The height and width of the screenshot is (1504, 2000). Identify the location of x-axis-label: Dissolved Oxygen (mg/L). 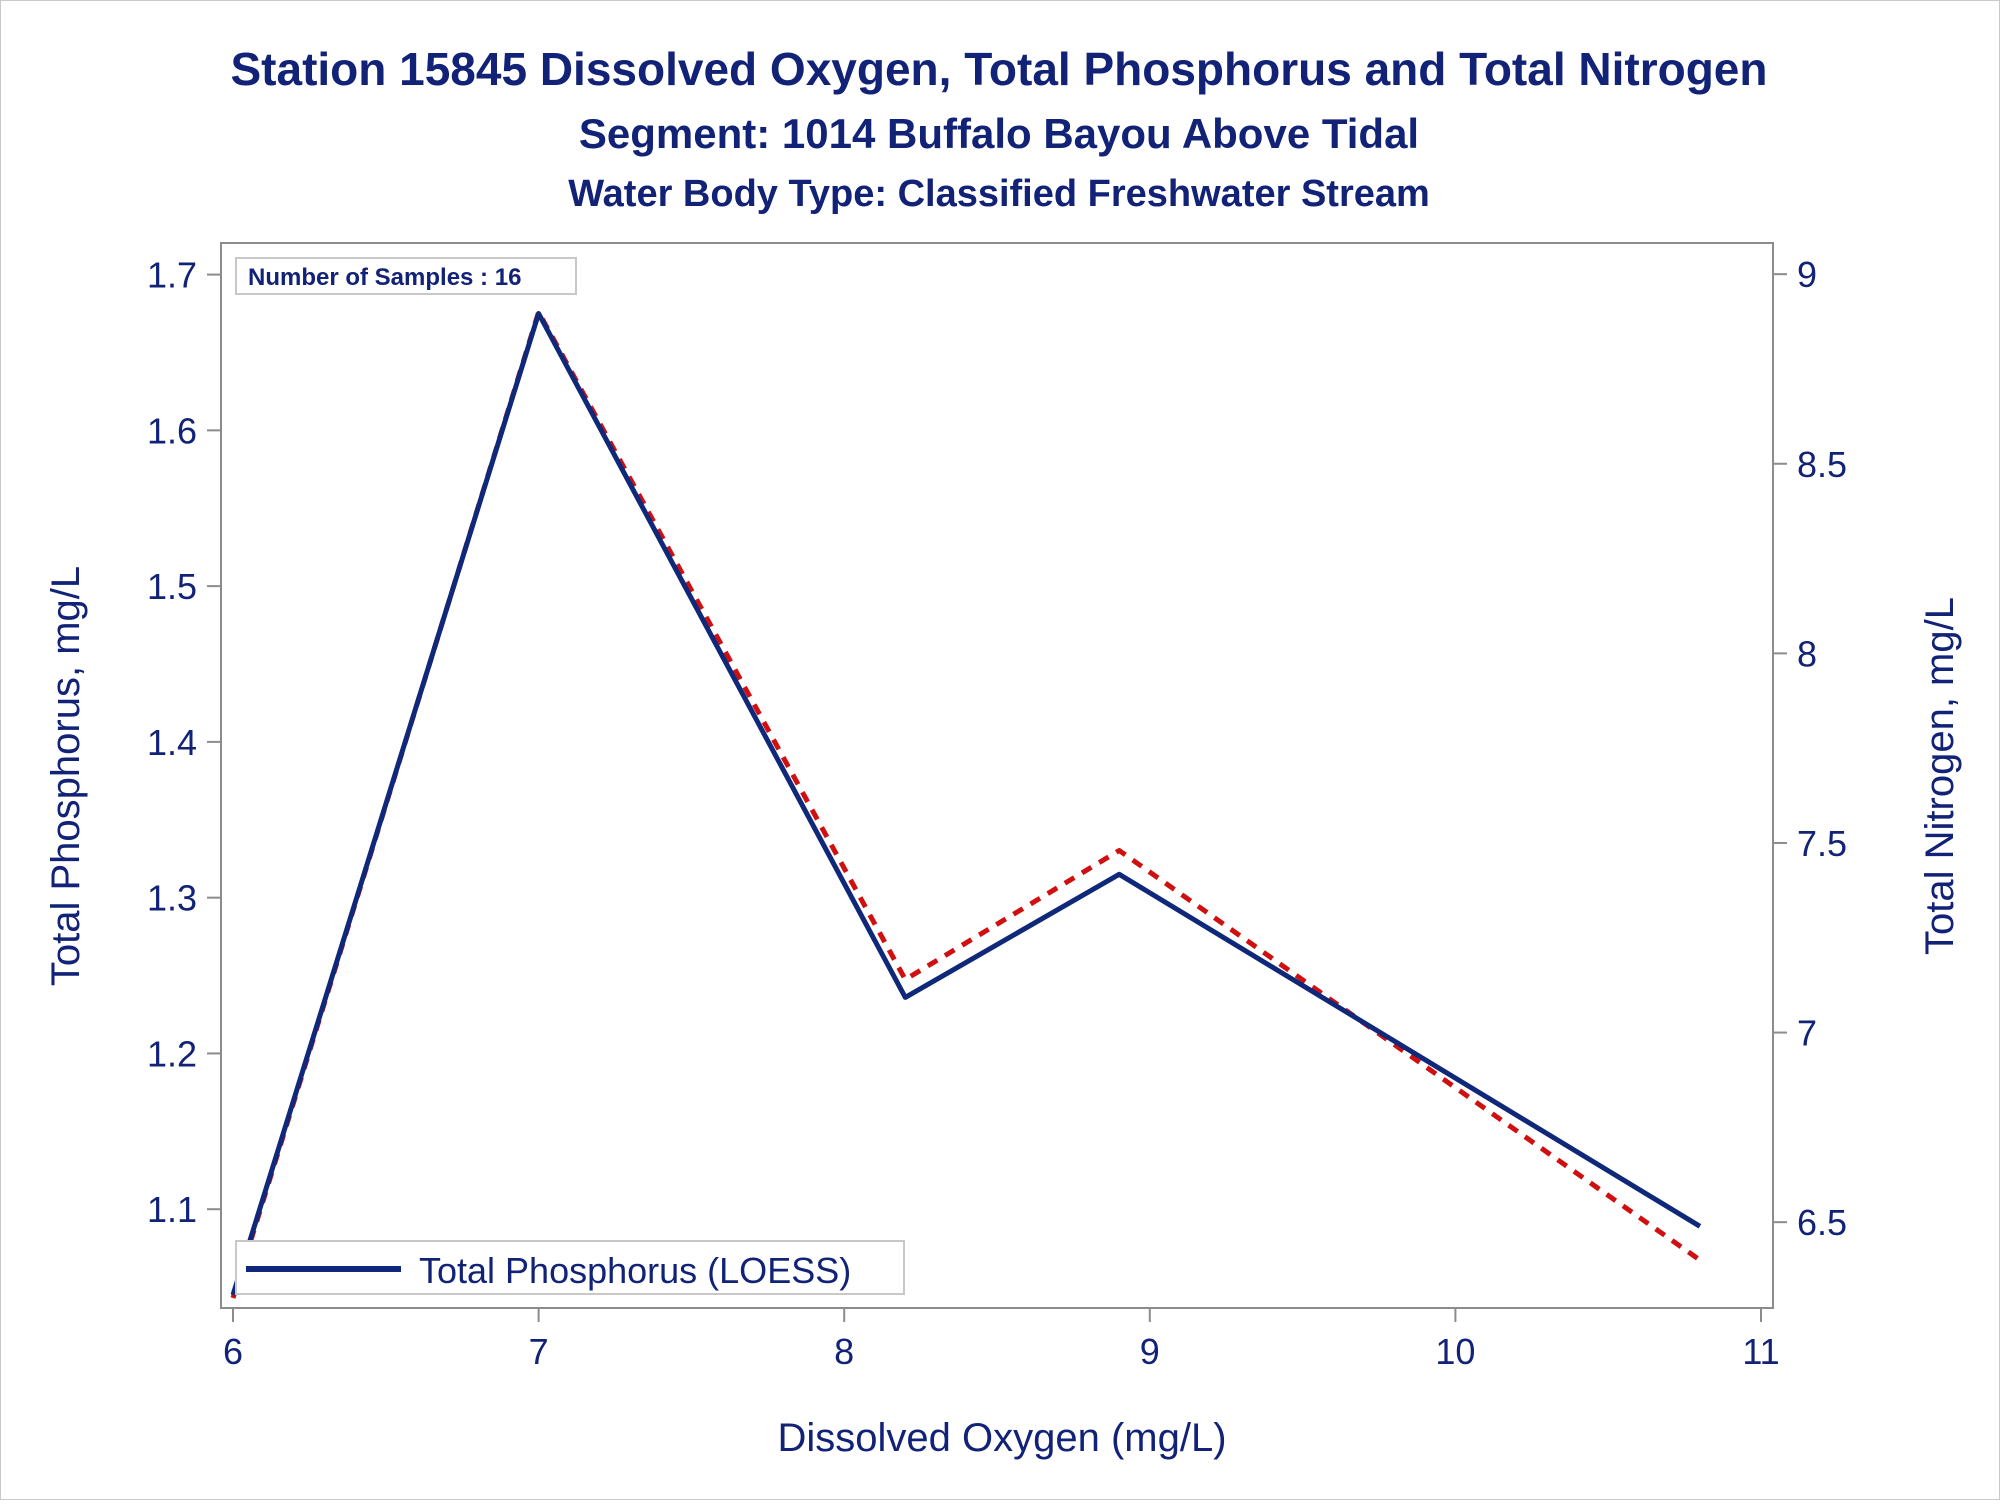
(1001, 1438).